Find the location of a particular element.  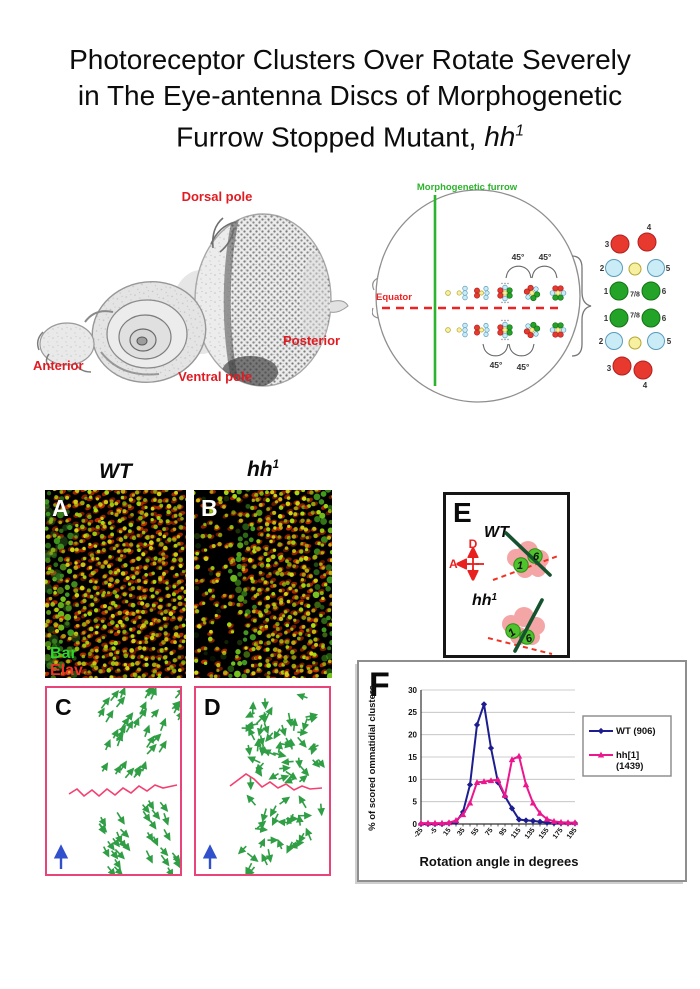

brace is located at coordinates (581, 306).